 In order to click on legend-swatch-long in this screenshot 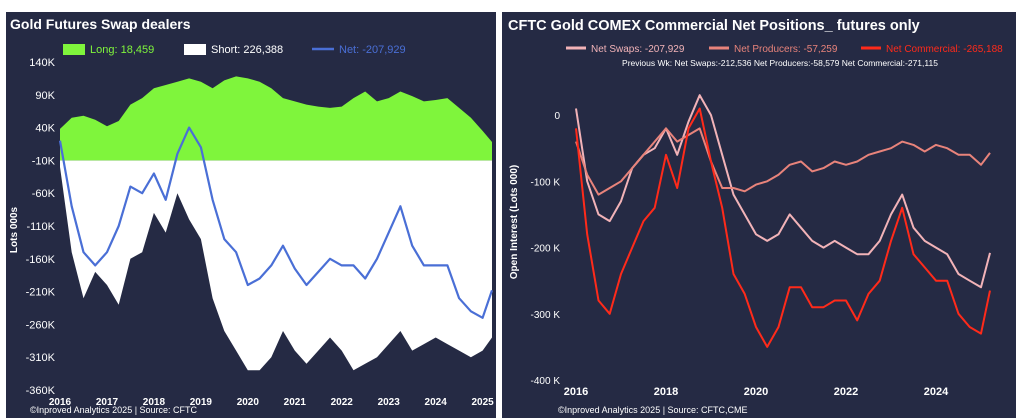, I will do `click(74, 49)`.